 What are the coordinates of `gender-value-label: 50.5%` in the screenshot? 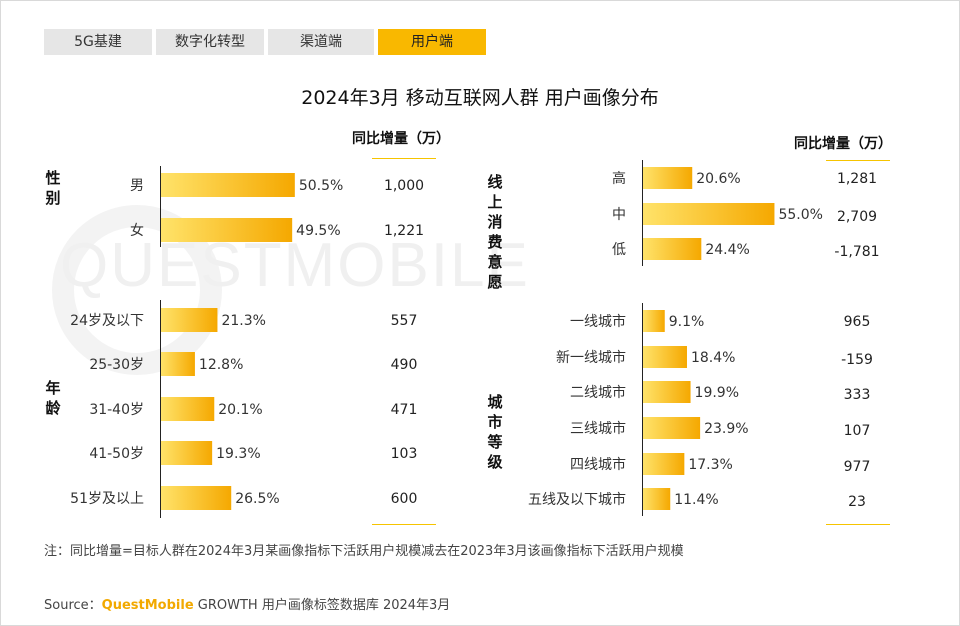 It's located at (321, 186).